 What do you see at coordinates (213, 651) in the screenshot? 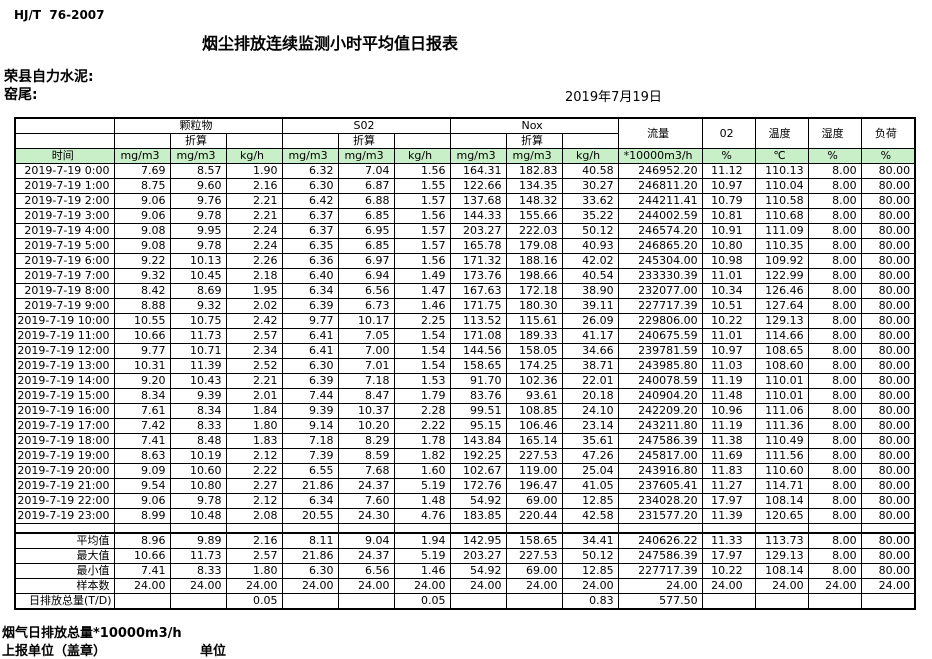
I see `unit-label: 单位` at bounding box center [213, 651].